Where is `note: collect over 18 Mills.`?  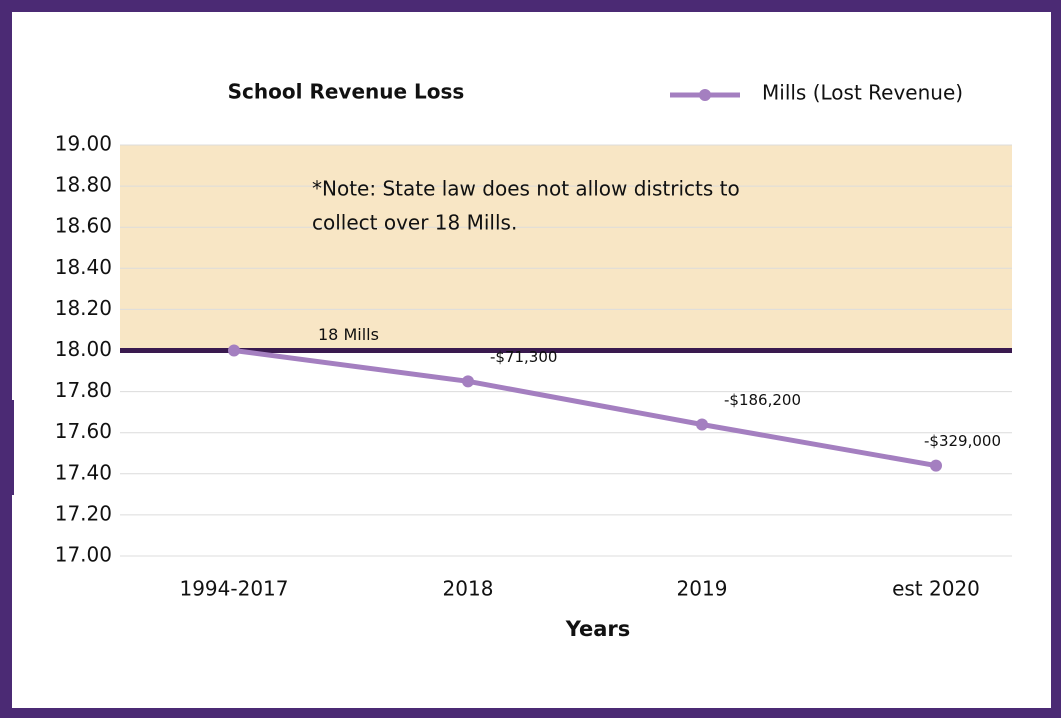
note: collect over 18 Mills. is located at coordinates (414, 223).